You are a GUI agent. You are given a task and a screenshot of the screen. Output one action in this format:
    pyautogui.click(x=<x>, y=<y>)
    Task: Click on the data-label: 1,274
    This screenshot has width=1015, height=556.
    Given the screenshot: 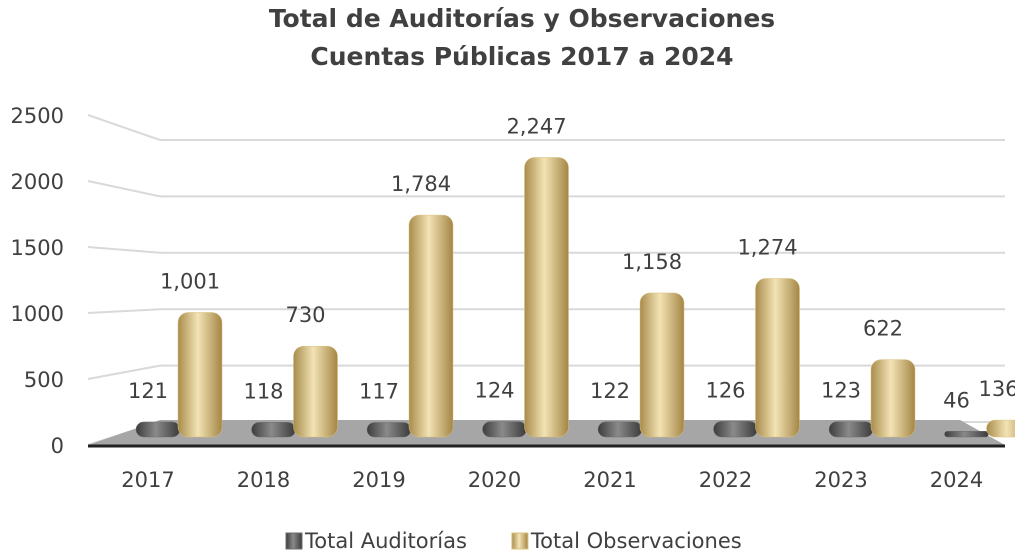 What is the action you would take?
    pyautogui.click(x=767, y=248)
    